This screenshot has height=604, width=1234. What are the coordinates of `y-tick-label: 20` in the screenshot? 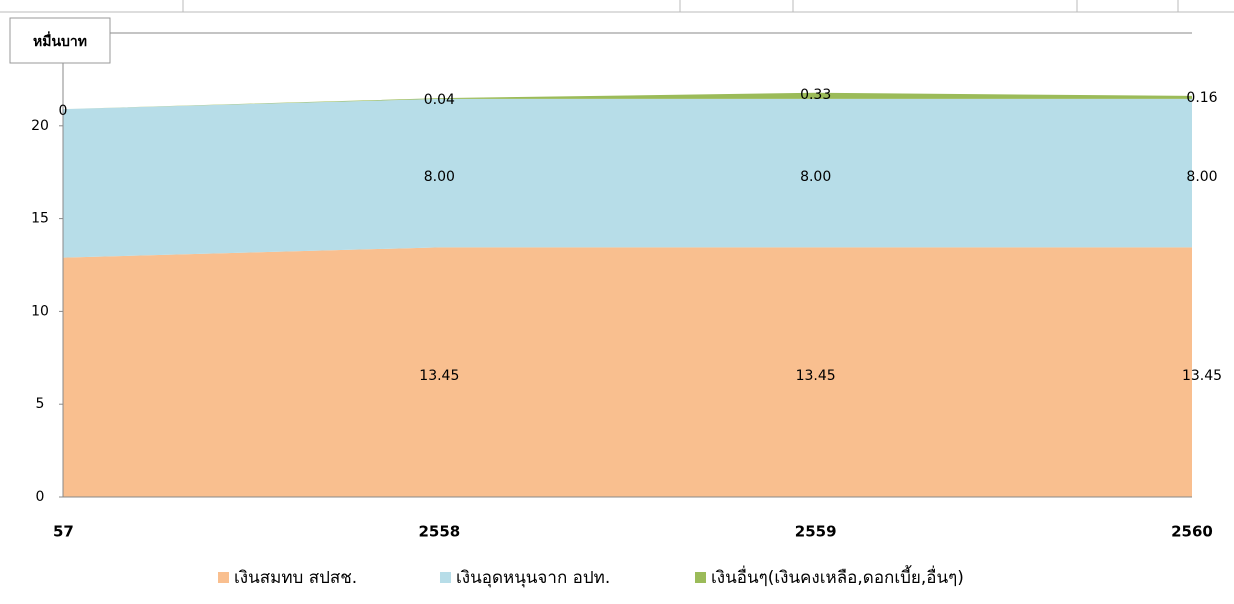 It's located at (40, 126).